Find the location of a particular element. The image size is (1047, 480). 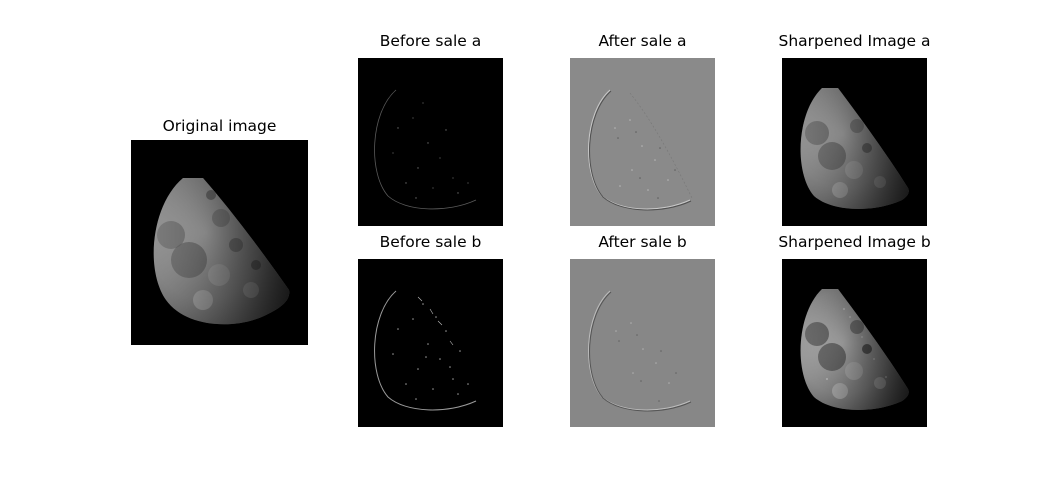

original-image-frame is located at coordinates (219, 242).